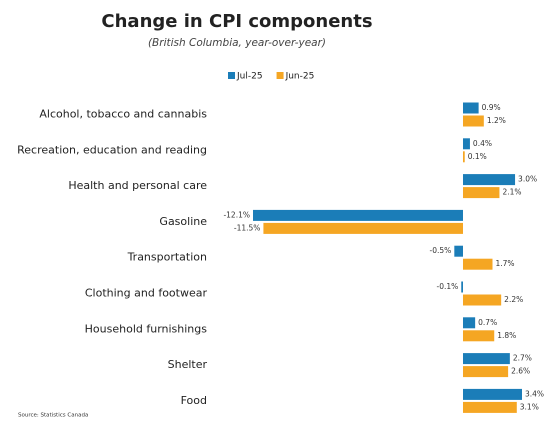 The height and width of the screenshot is (436, 557). Describe the element at coordinates (236, 214) in the screenshot. I see `value-label: -12.1%` at that location.